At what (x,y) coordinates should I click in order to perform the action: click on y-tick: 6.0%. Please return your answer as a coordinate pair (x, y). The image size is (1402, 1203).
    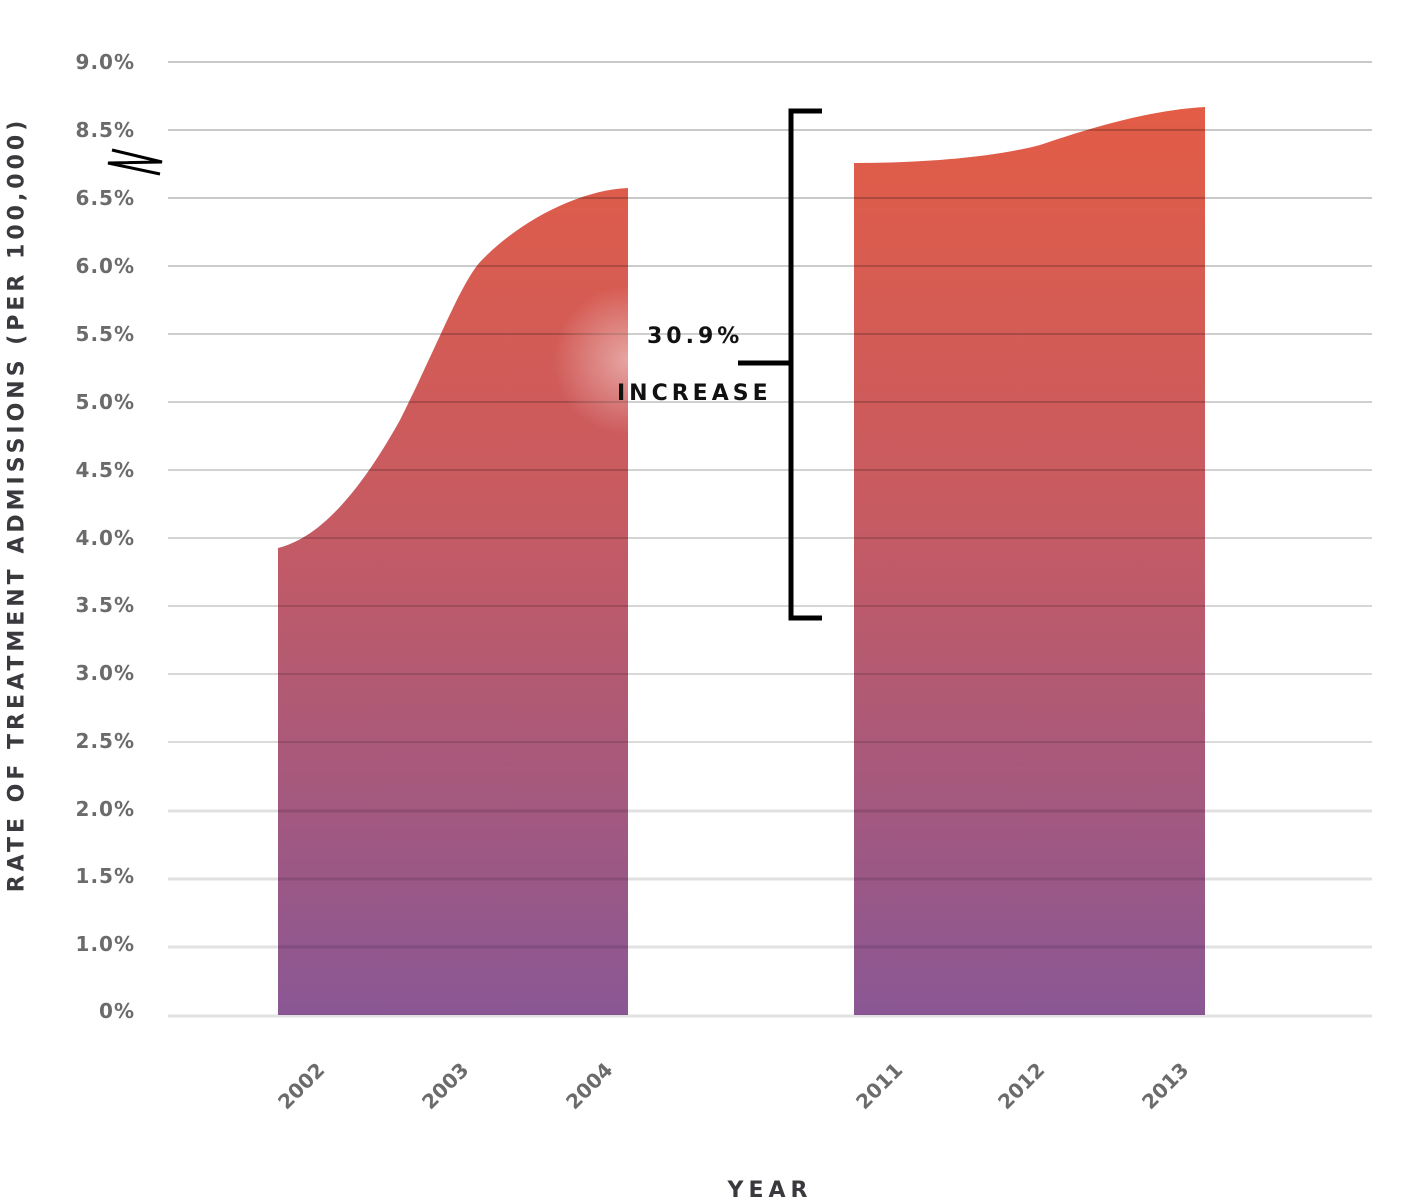
    Looking at the image, I should click on (105, 266).